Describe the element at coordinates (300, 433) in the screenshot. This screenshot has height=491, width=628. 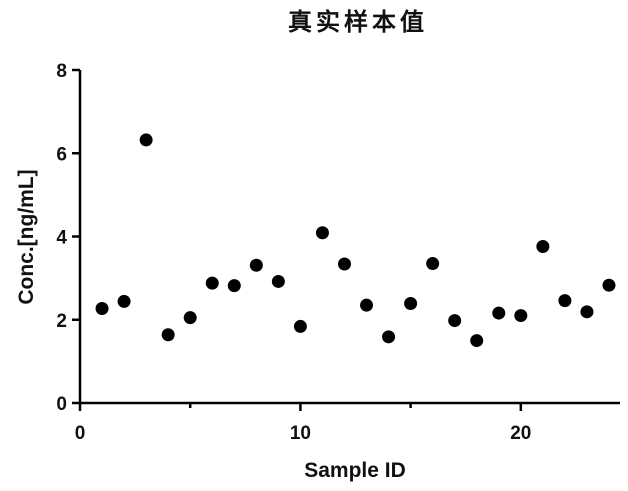
I see `x-tick-label-1: 10` at that location.